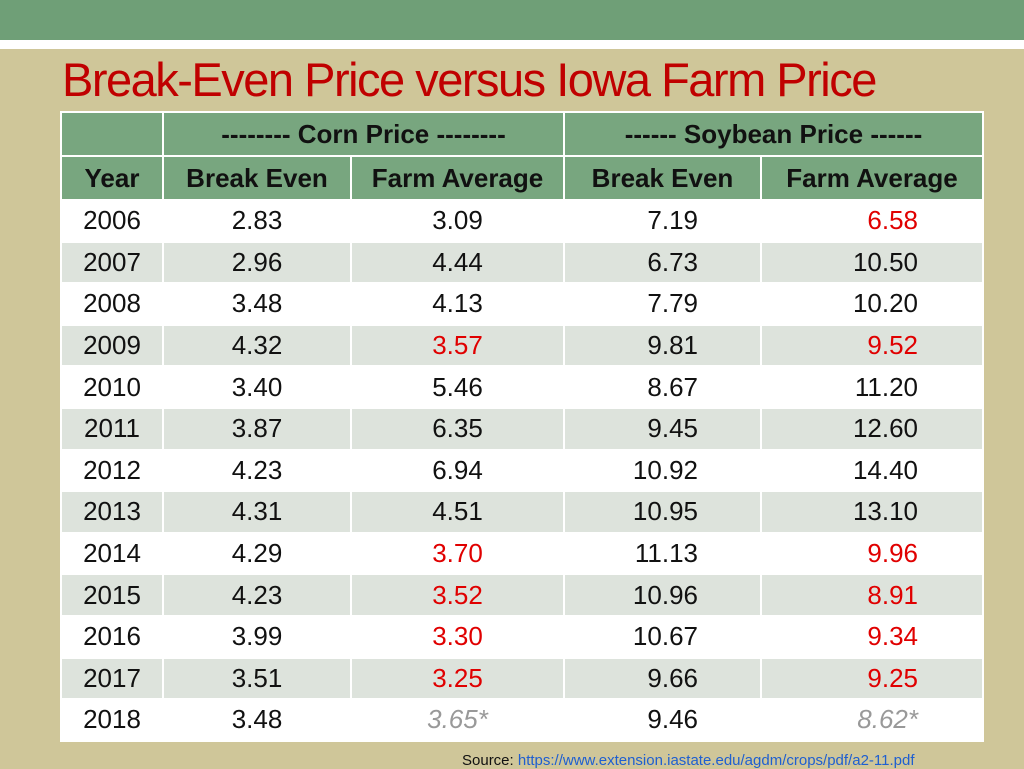 The image size is (1024, 769). Describe the element at coordinates (112, 636) in the screenshot. I see `year-cell: 2016` at that location.